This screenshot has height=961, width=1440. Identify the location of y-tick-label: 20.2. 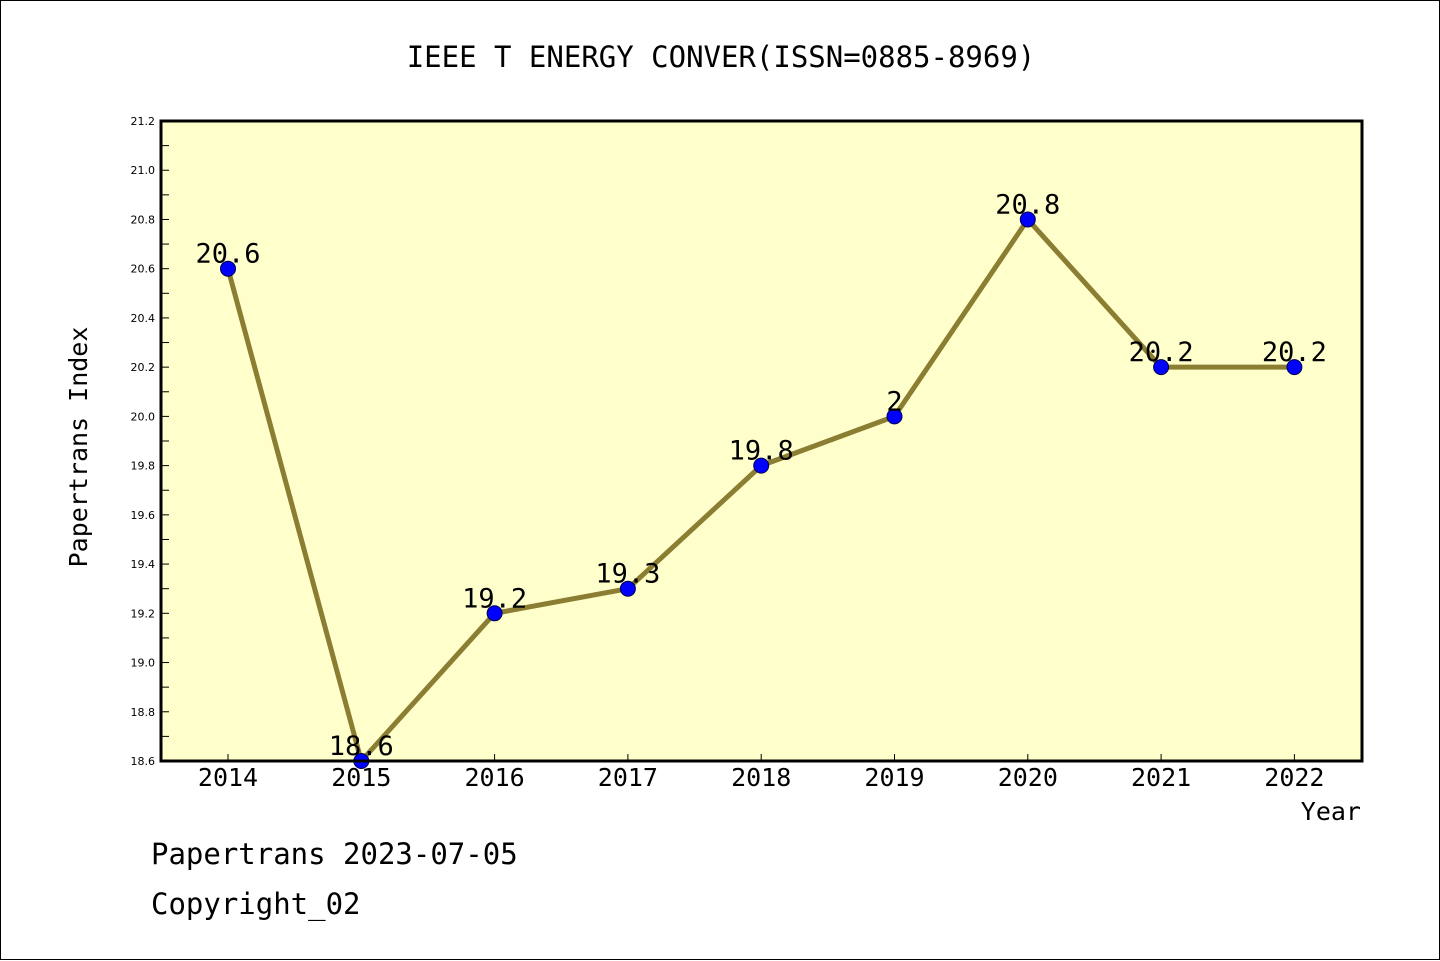
(143, 367).